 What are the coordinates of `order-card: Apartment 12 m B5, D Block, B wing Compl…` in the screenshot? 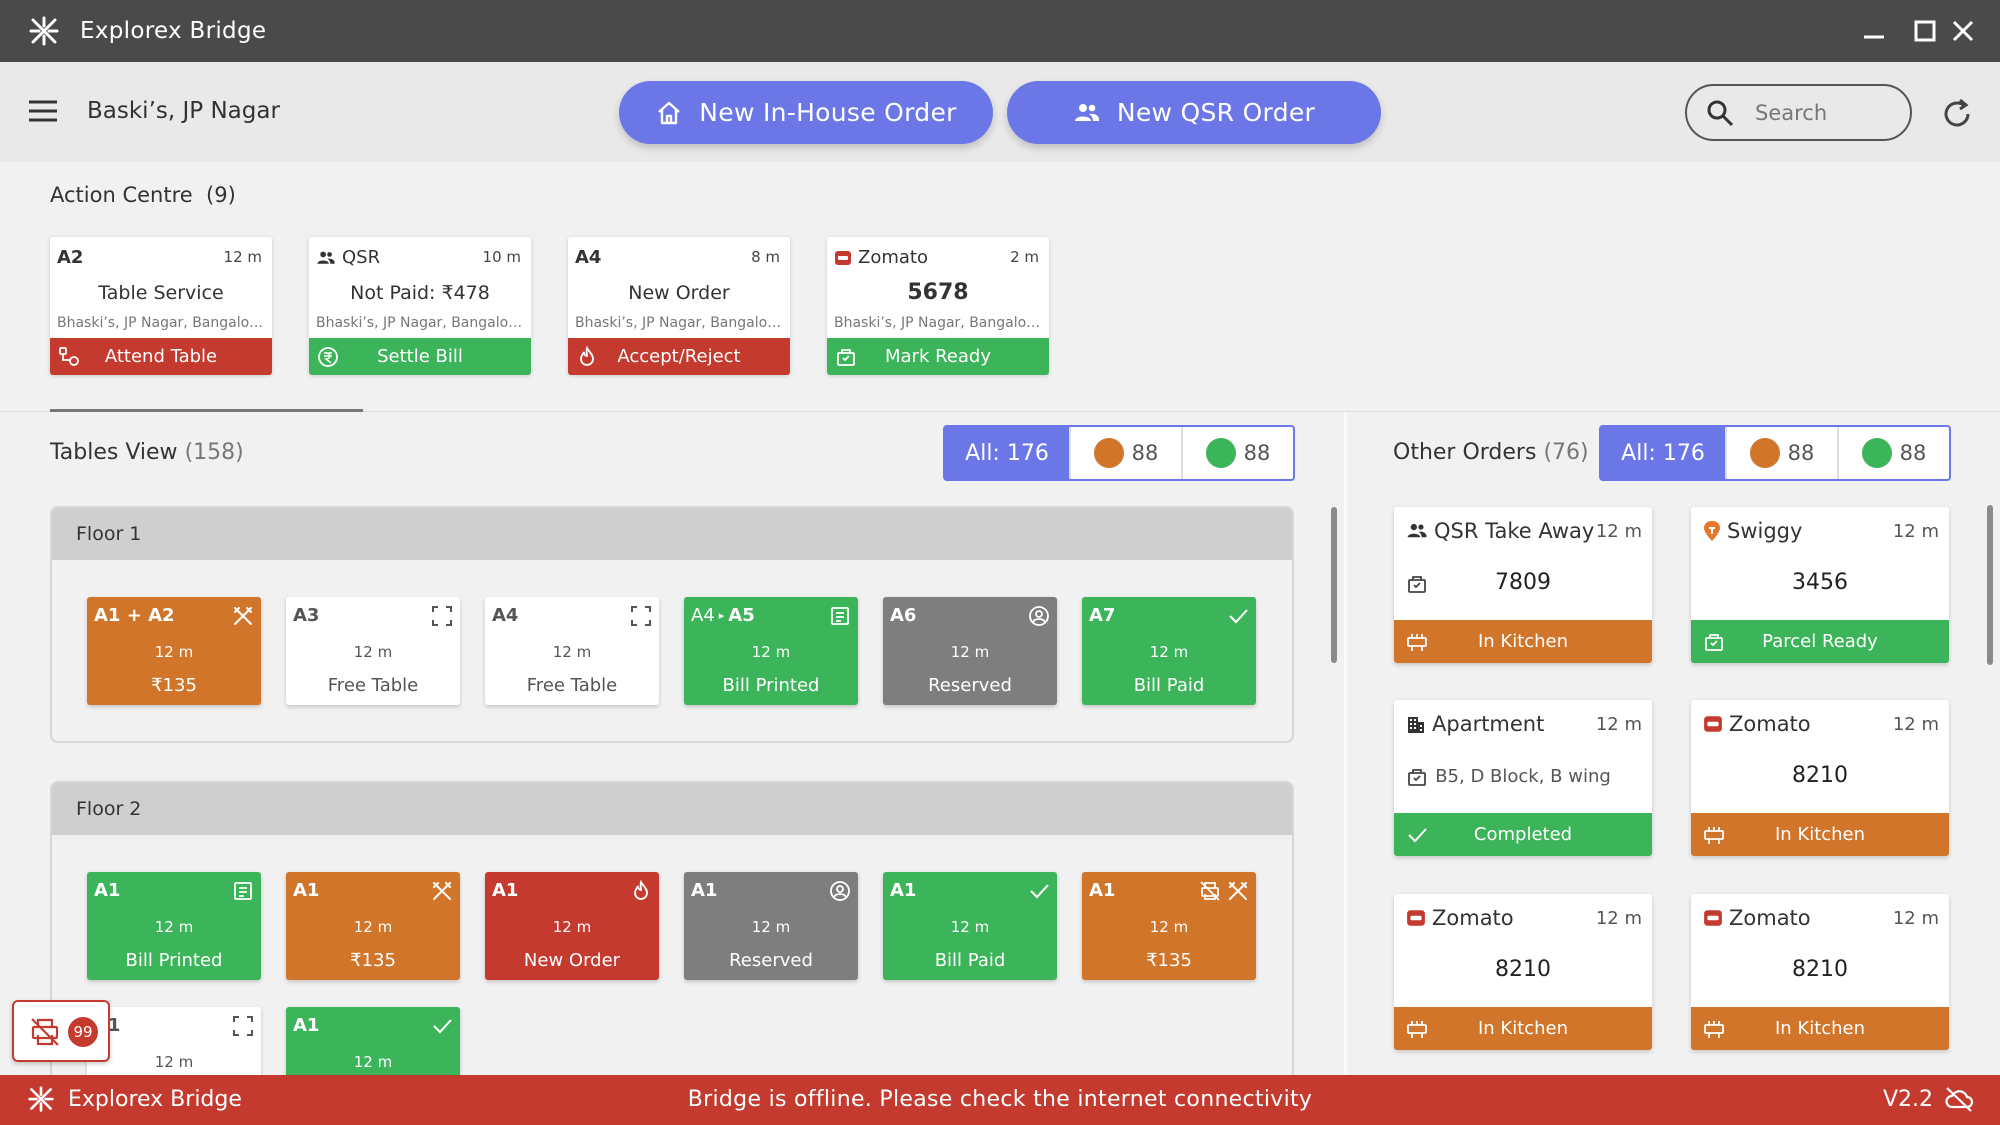 It's located at (1523, 778).